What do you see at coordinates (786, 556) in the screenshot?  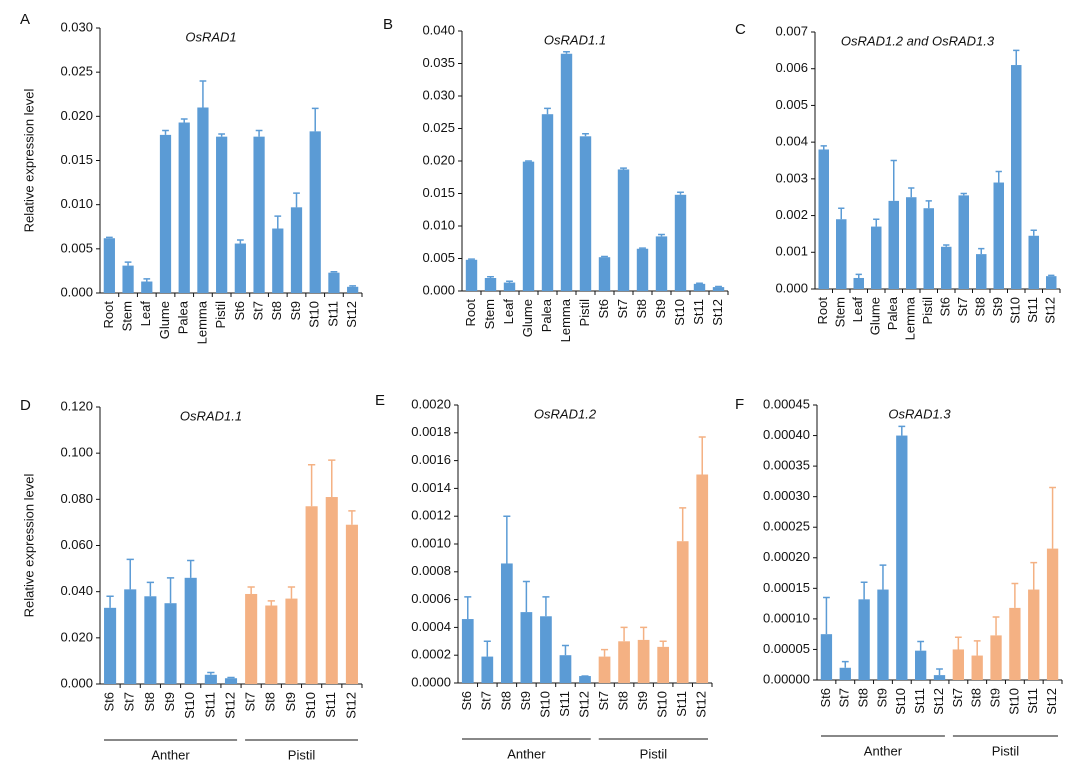 I see `y-tick-label: 0.00020` at bounding box center [786, 556].